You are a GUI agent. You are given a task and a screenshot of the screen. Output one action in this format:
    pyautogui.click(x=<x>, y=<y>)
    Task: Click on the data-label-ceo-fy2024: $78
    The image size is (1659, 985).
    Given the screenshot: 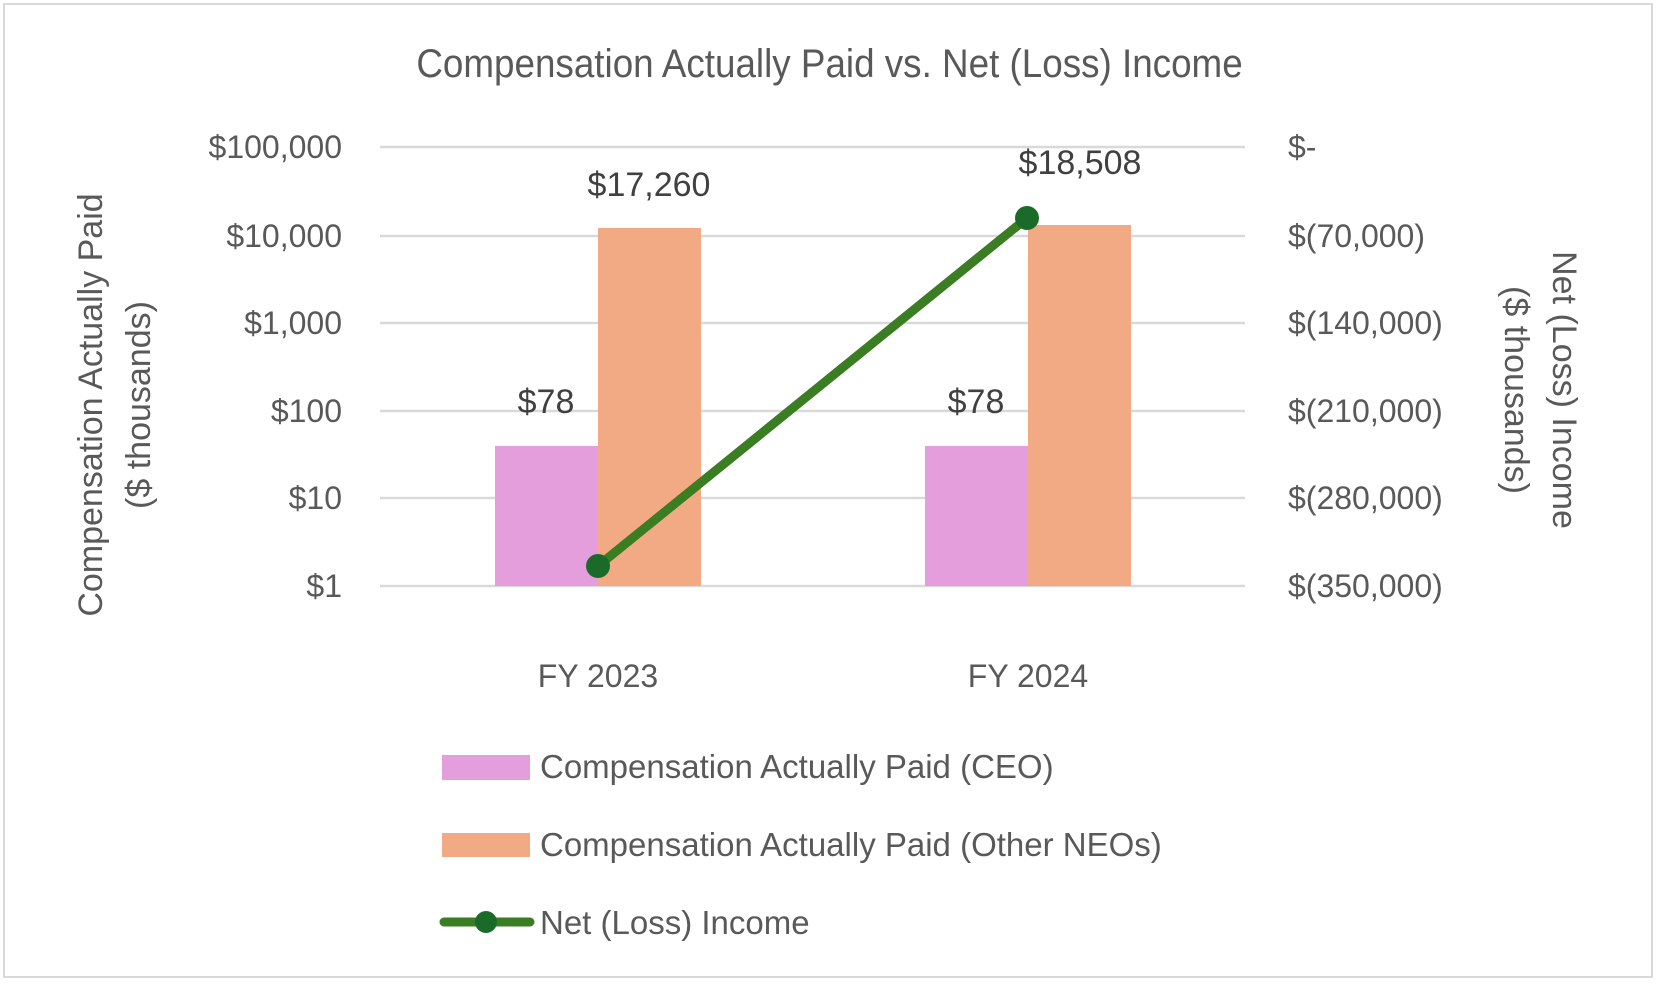 What is the action you would take?
    pyautogui.click(x=976, y=402)
    